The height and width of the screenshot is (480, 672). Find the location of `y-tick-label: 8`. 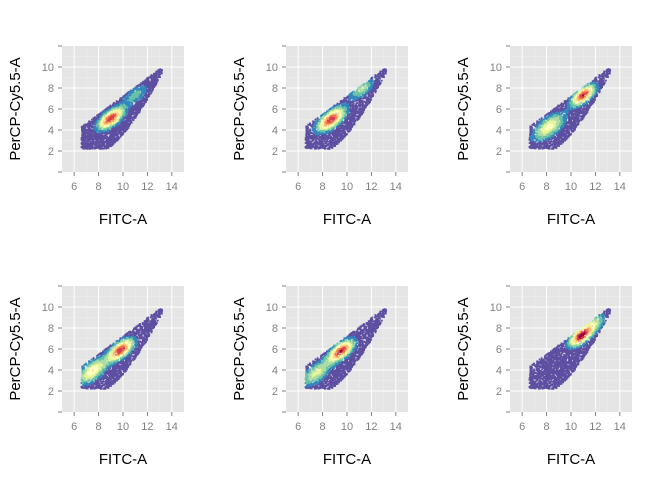

y-tick-label: 8 is located at coordinates (51, 89).